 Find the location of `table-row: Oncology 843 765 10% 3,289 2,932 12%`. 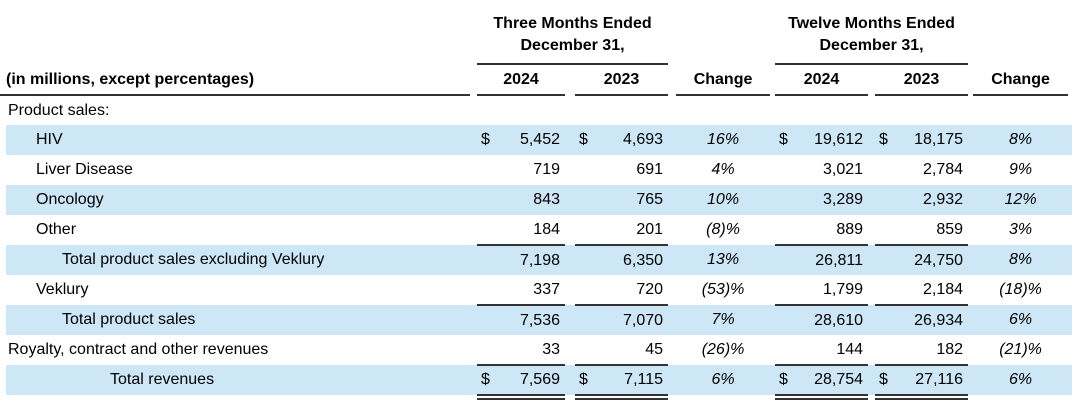

table-row: Oncology 843 765 10% 3,289 2,932 12% is located at coordinates (540, 200).